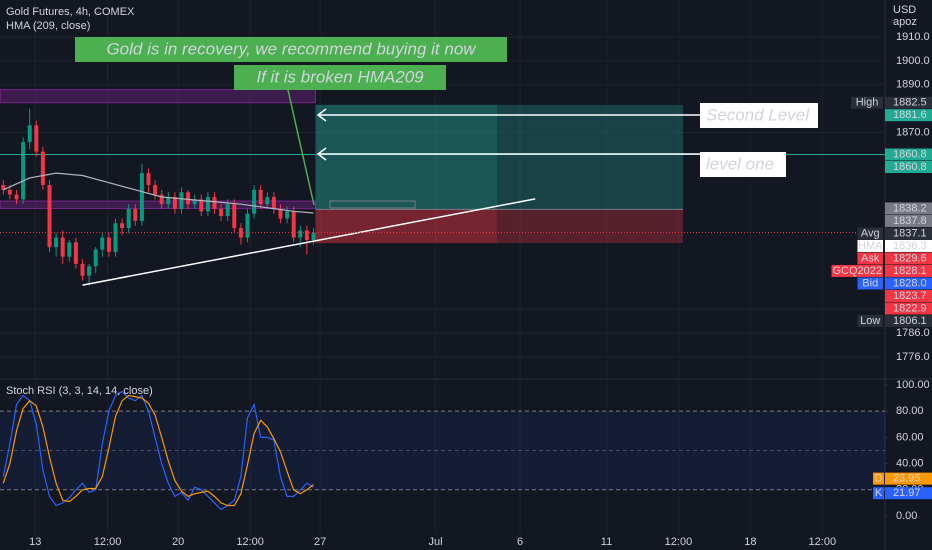 This screenshot has width=932, height=550. Describe the element at coordinates (35, 542) in the screenshot. I see `x-tick-label: 13` at that location.